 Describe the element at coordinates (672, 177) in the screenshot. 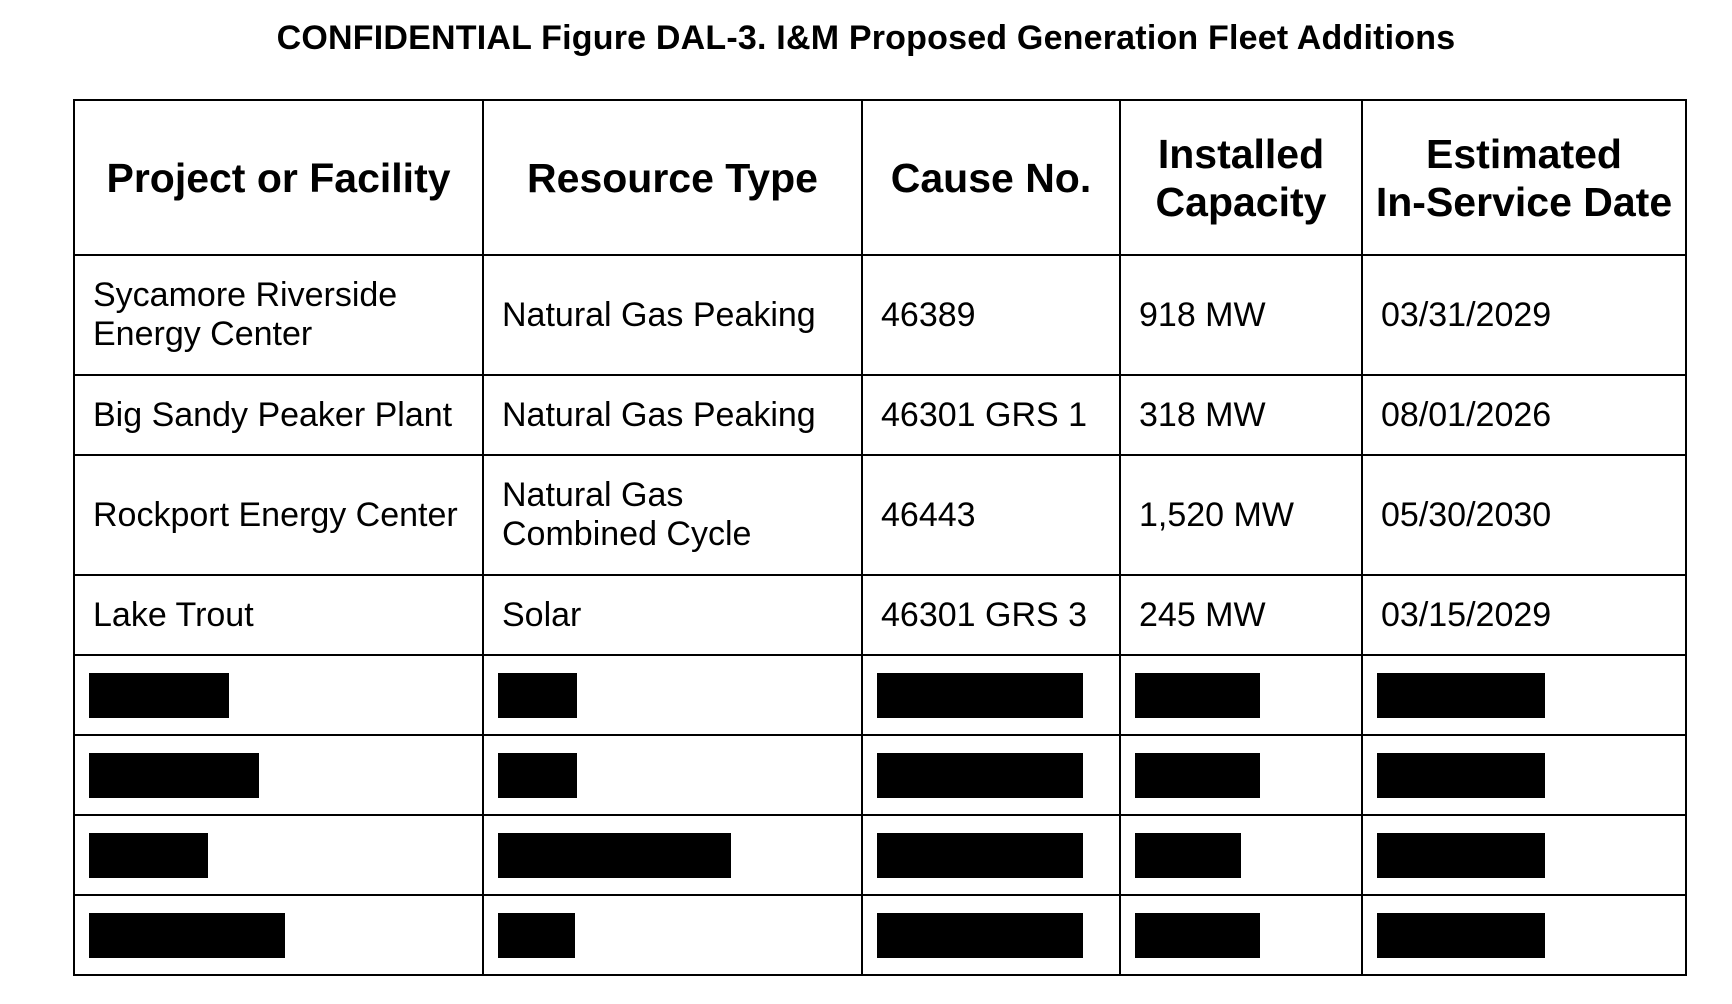

I see `header-resource-type: Resource Type` at that location.